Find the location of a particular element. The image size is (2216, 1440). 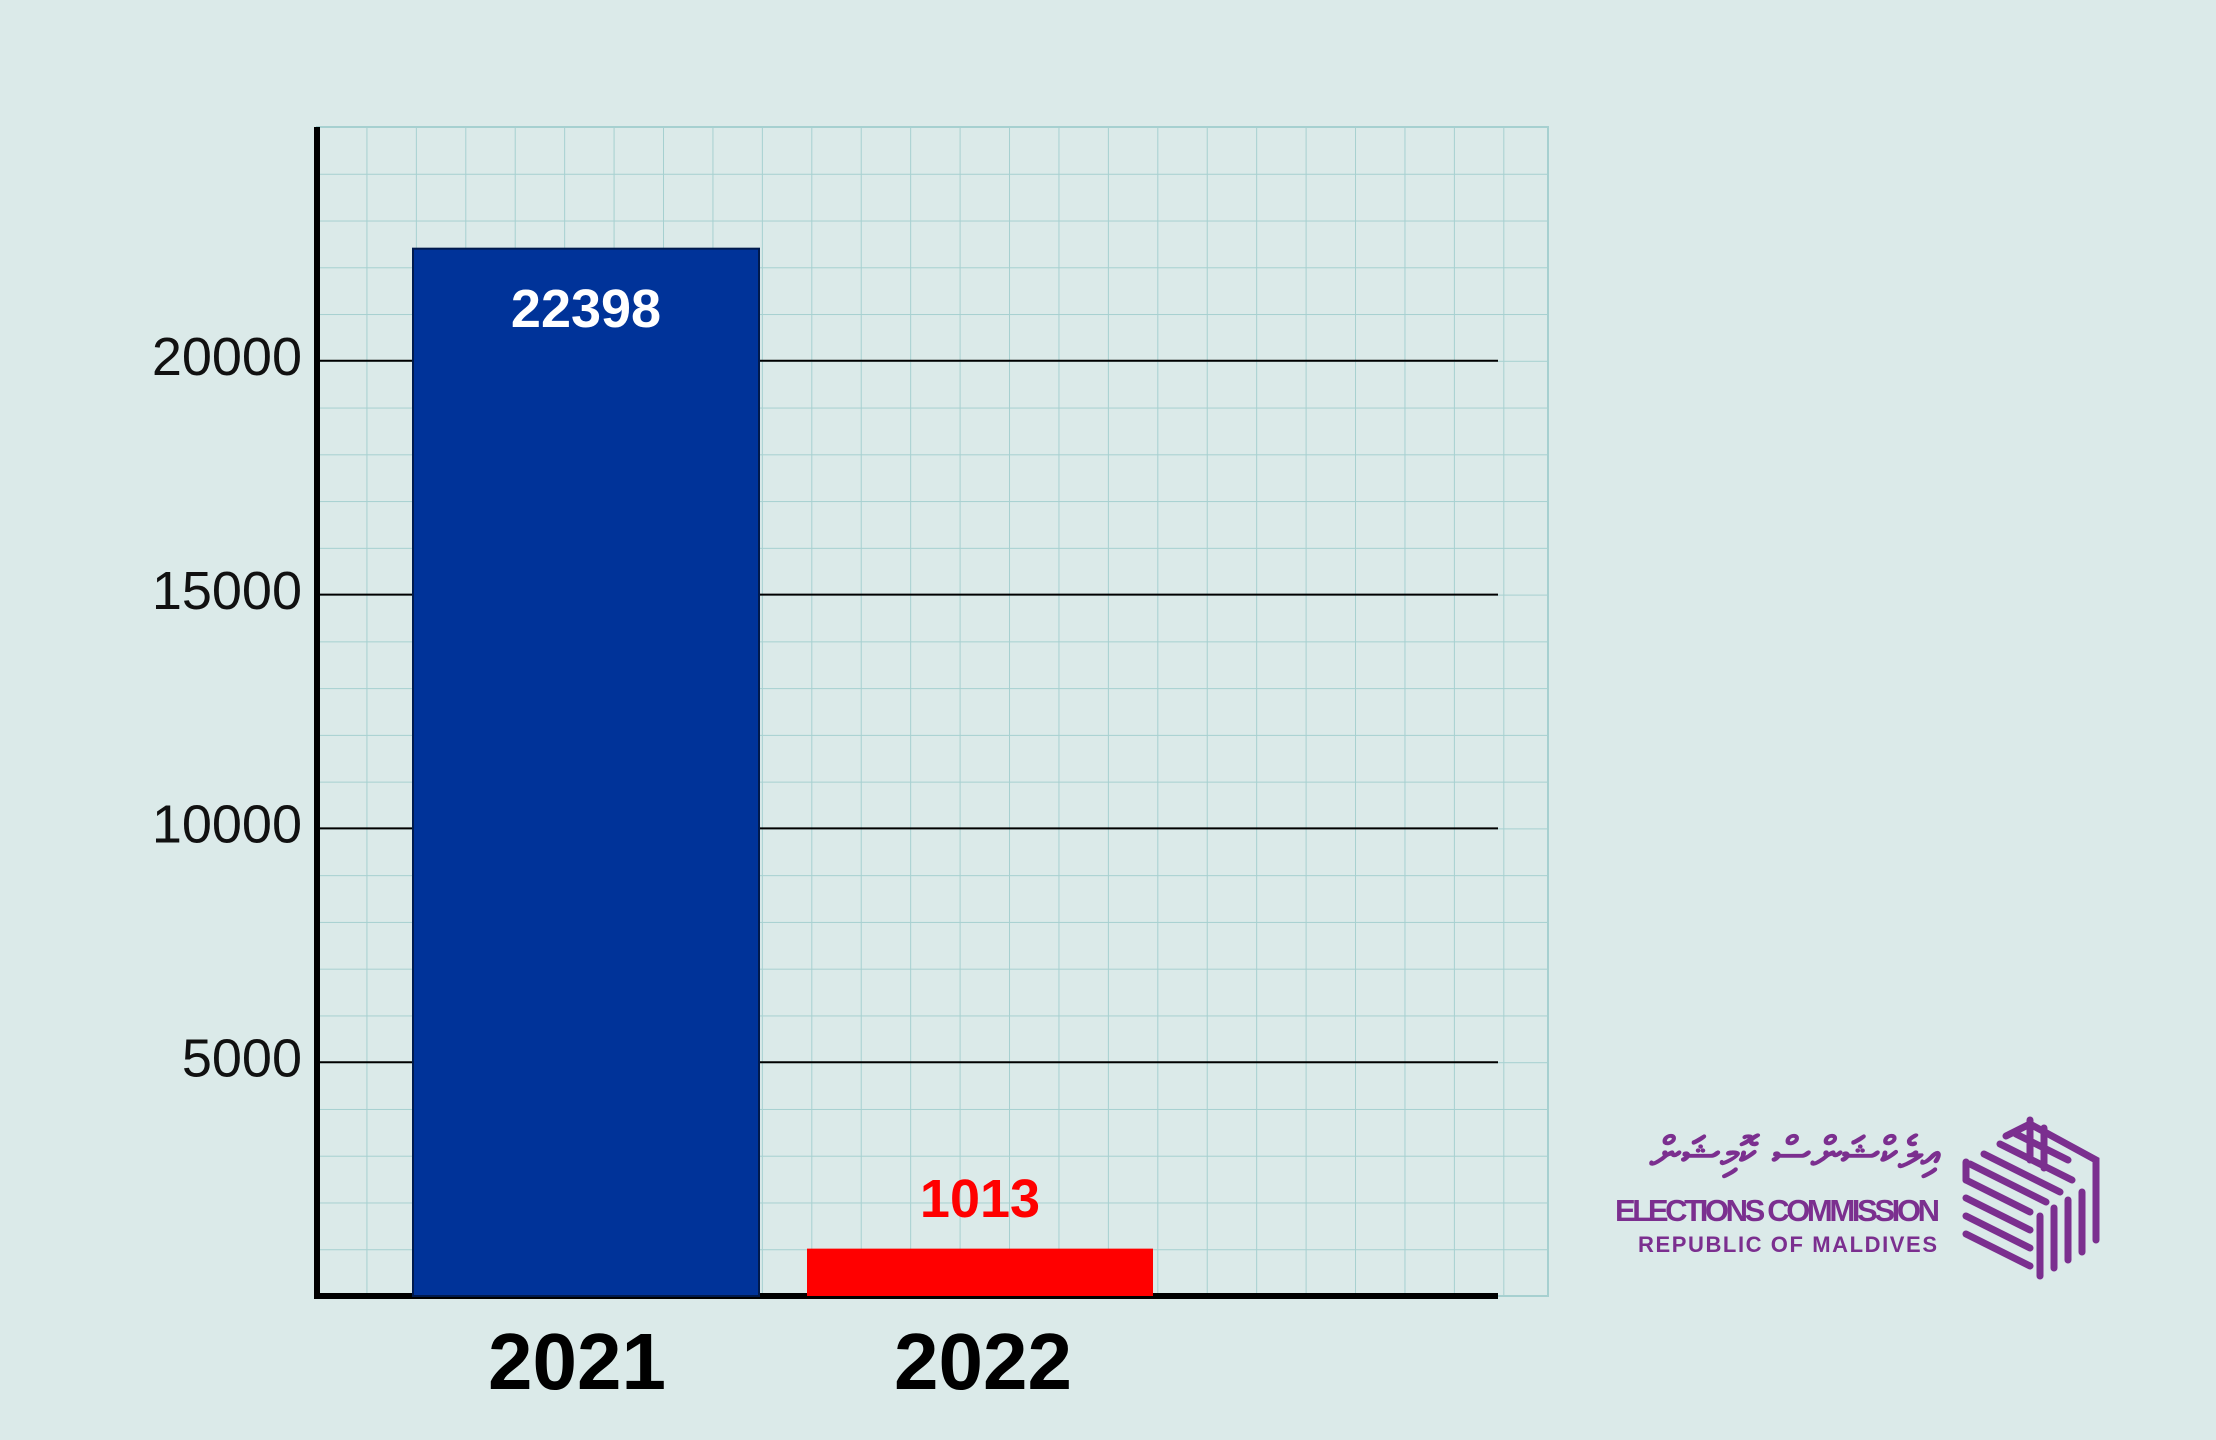

logo-native-name: އިލެކްޝަންސް ކޮމިޝަން is located at coordinates (1795, 1153).